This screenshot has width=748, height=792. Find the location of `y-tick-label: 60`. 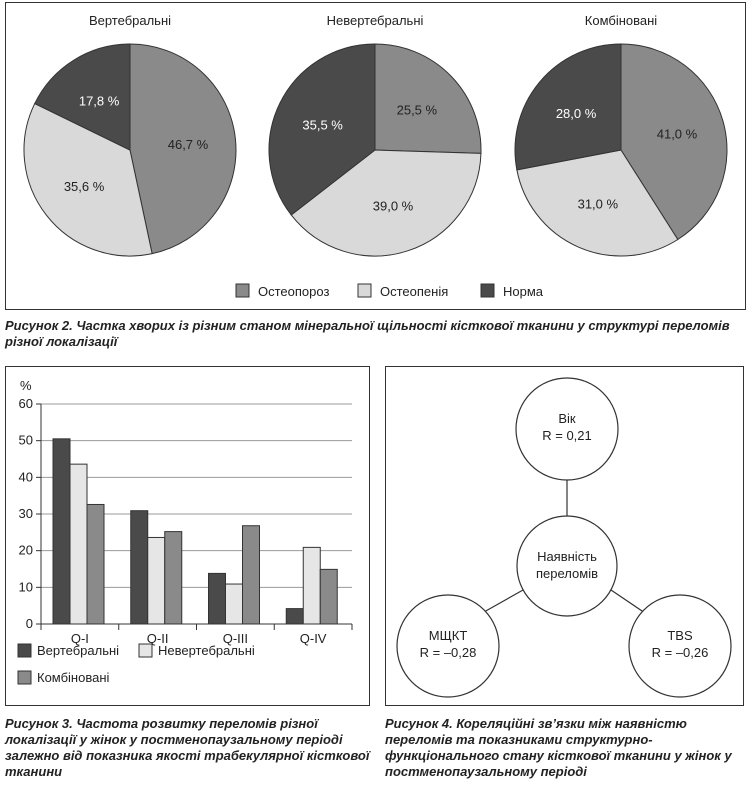

y-tick-label: 60 is located at coordinates (26, 403).